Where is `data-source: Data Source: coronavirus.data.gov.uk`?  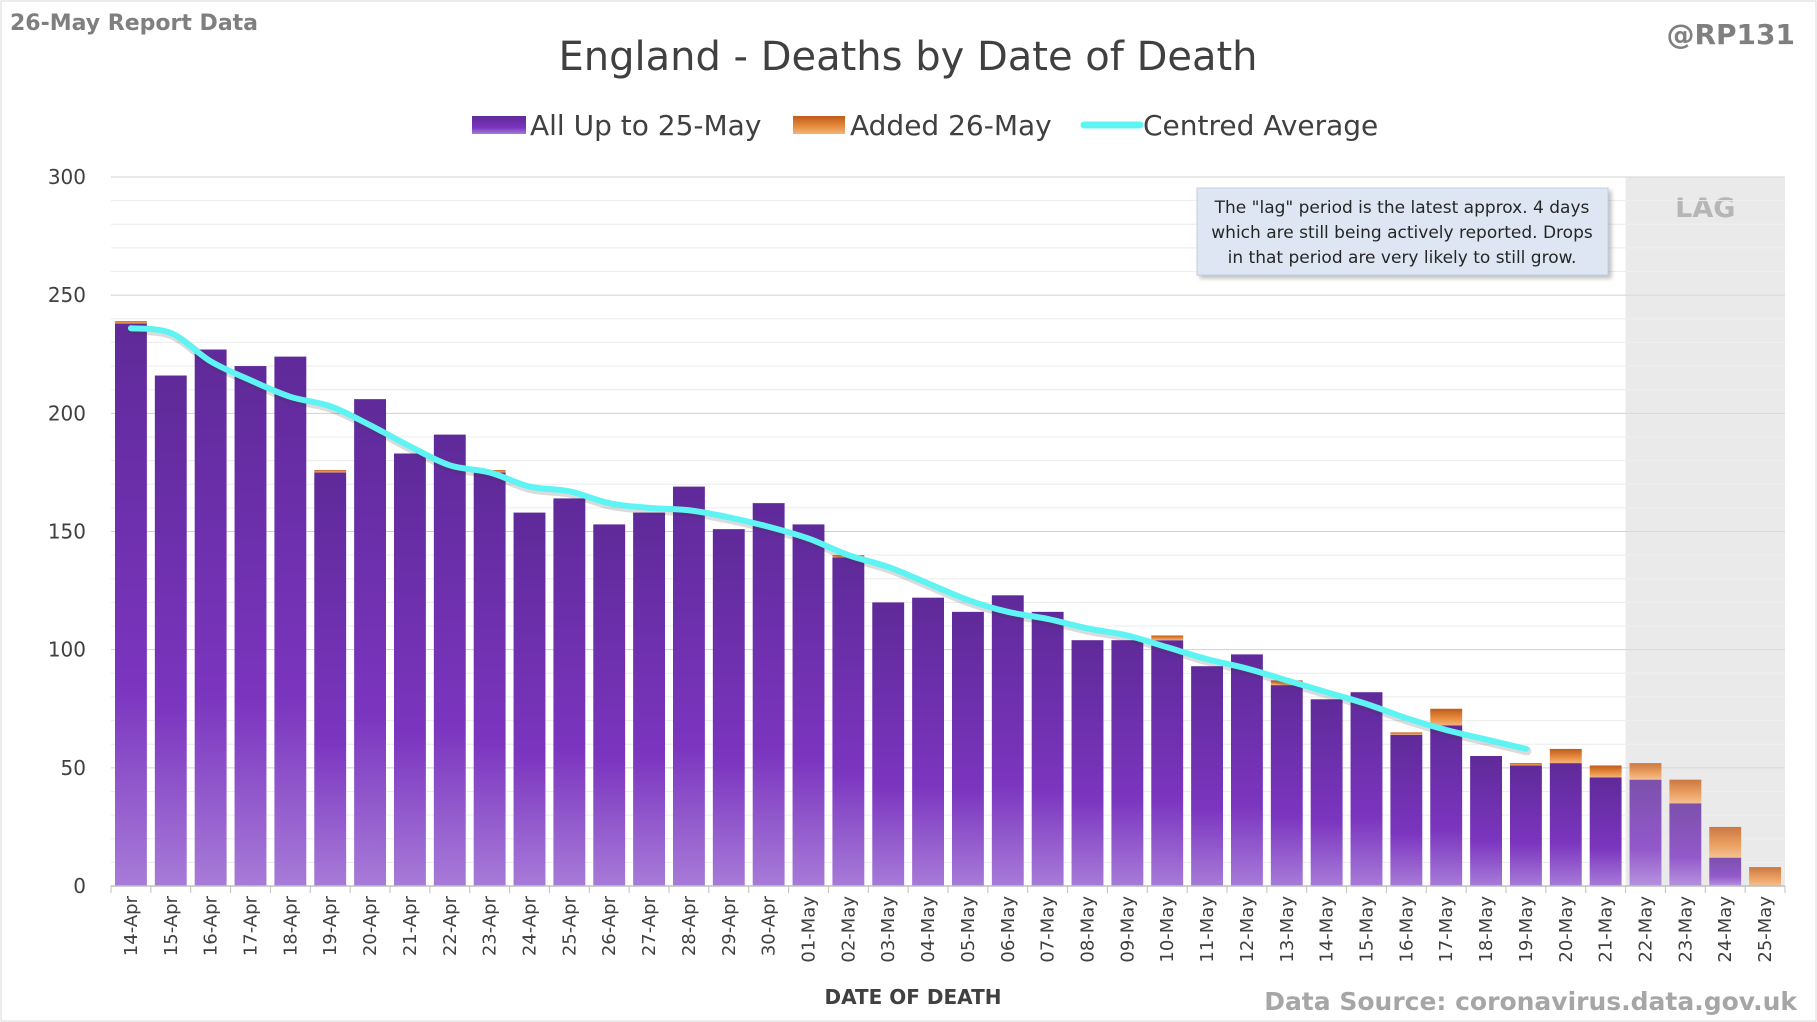
data-source: Data Source: coronavirus.data.gov.uk is located at coordinates (1531, 1001).